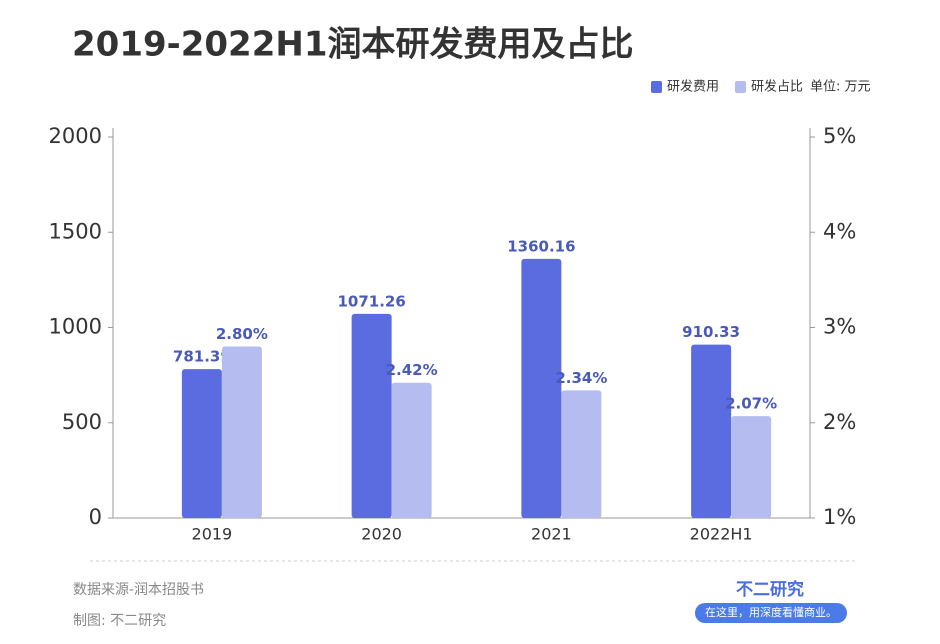  What do you see at coordinates (751, 404) in the screenshot?
I see `data-label: 2.07%` at bounding box center [751, 404].